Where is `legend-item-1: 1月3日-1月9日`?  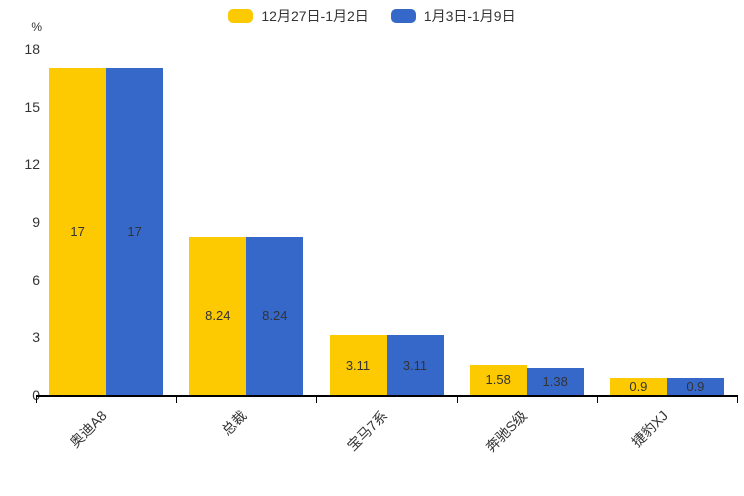
legend-item-1: 1月3日-1月9日 is located at coordinates (453, 16).